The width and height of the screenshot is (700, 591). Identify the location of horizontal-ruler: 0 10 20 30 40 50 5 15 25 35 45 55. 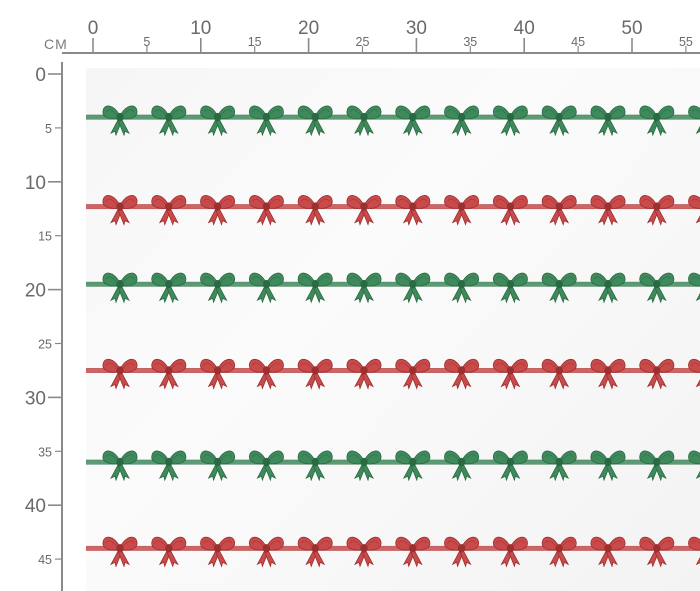
(381, 36).